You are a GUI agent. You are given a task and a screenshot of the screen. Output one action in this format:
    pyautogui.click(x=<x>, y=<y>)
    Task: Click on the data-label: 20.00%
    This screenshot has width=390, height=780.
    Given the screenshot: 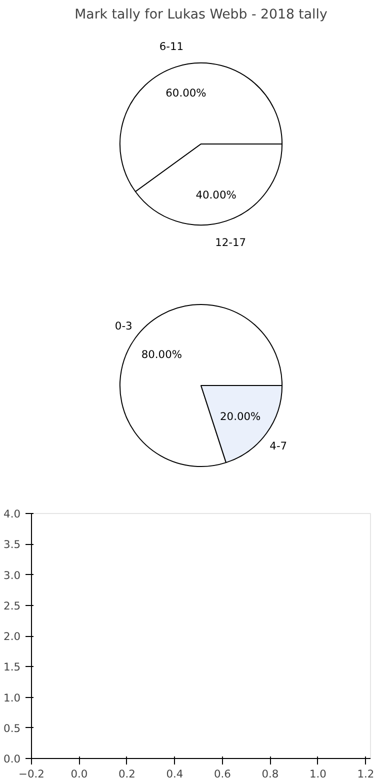 What is the action you would take?
    pyautogui.click(x=240, y=417)
    